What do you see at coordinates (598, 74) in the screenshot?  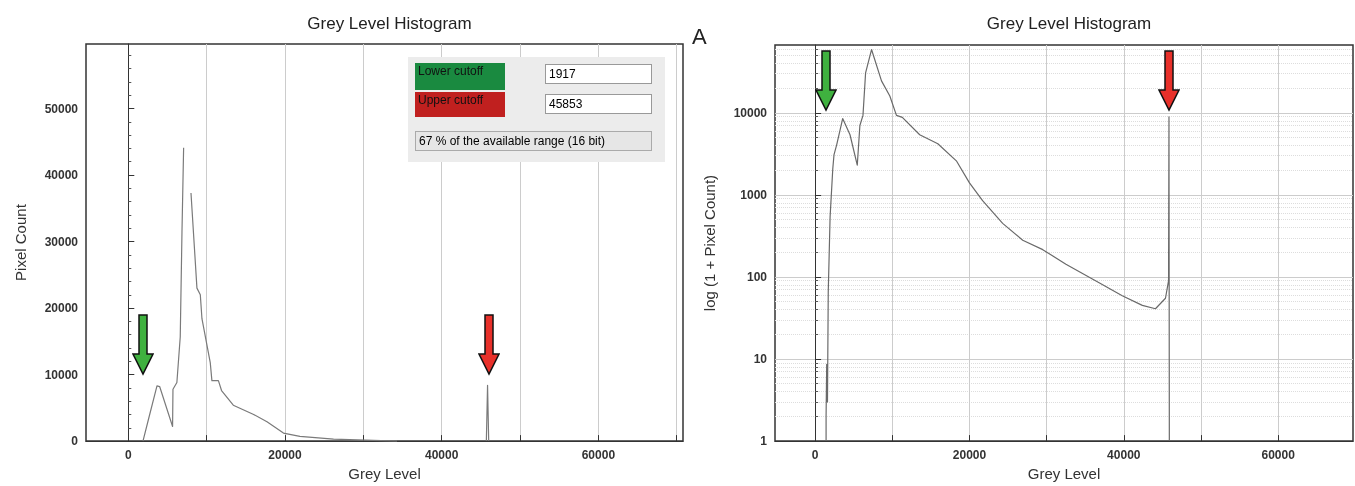 I see `annotation: 1917` at bounding box center [598, 74].